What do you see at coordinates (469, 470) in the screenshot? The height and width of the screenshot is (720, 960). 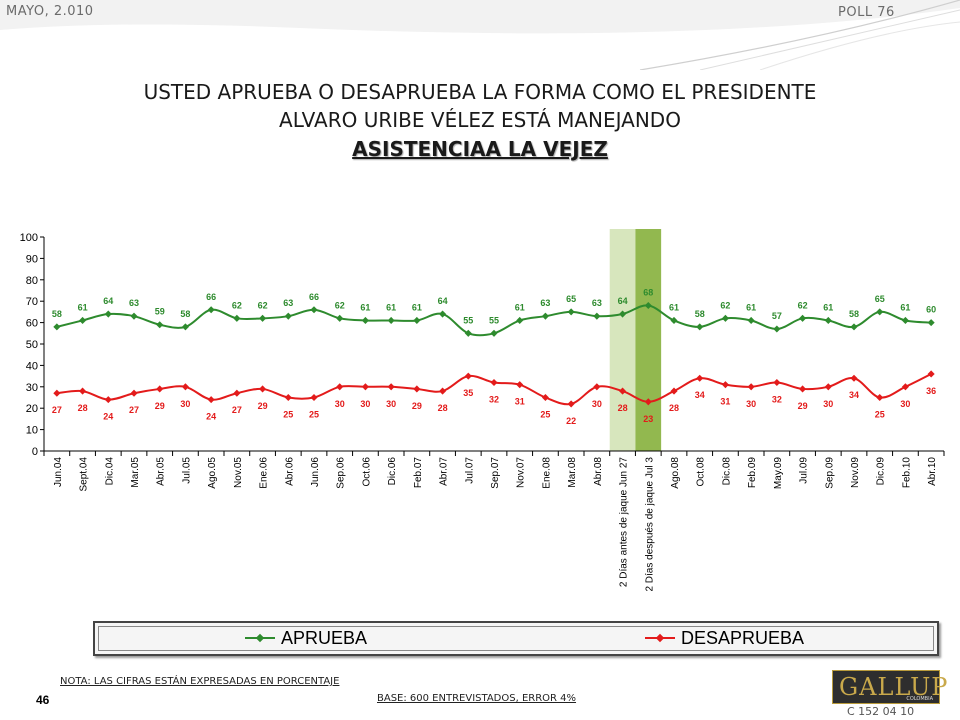 I see `x-tick-label: Jul.07` at bounding box center [469, 470].